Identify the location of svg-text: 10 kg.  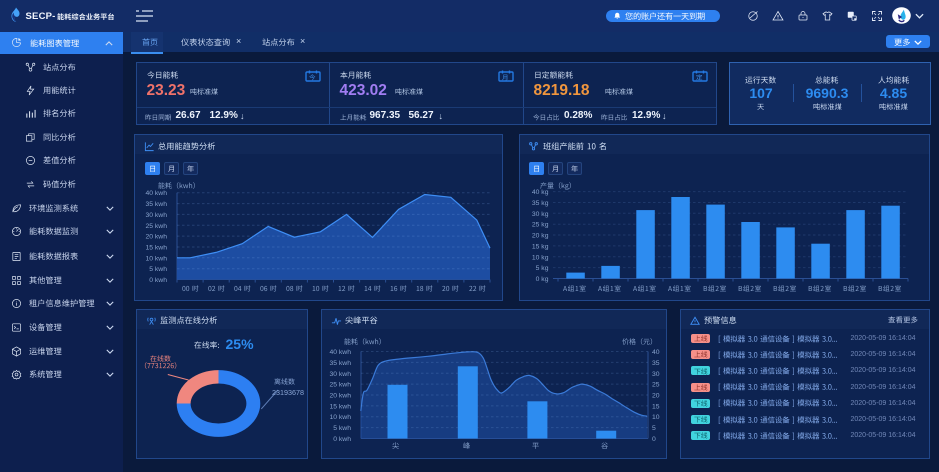
(539, 257).